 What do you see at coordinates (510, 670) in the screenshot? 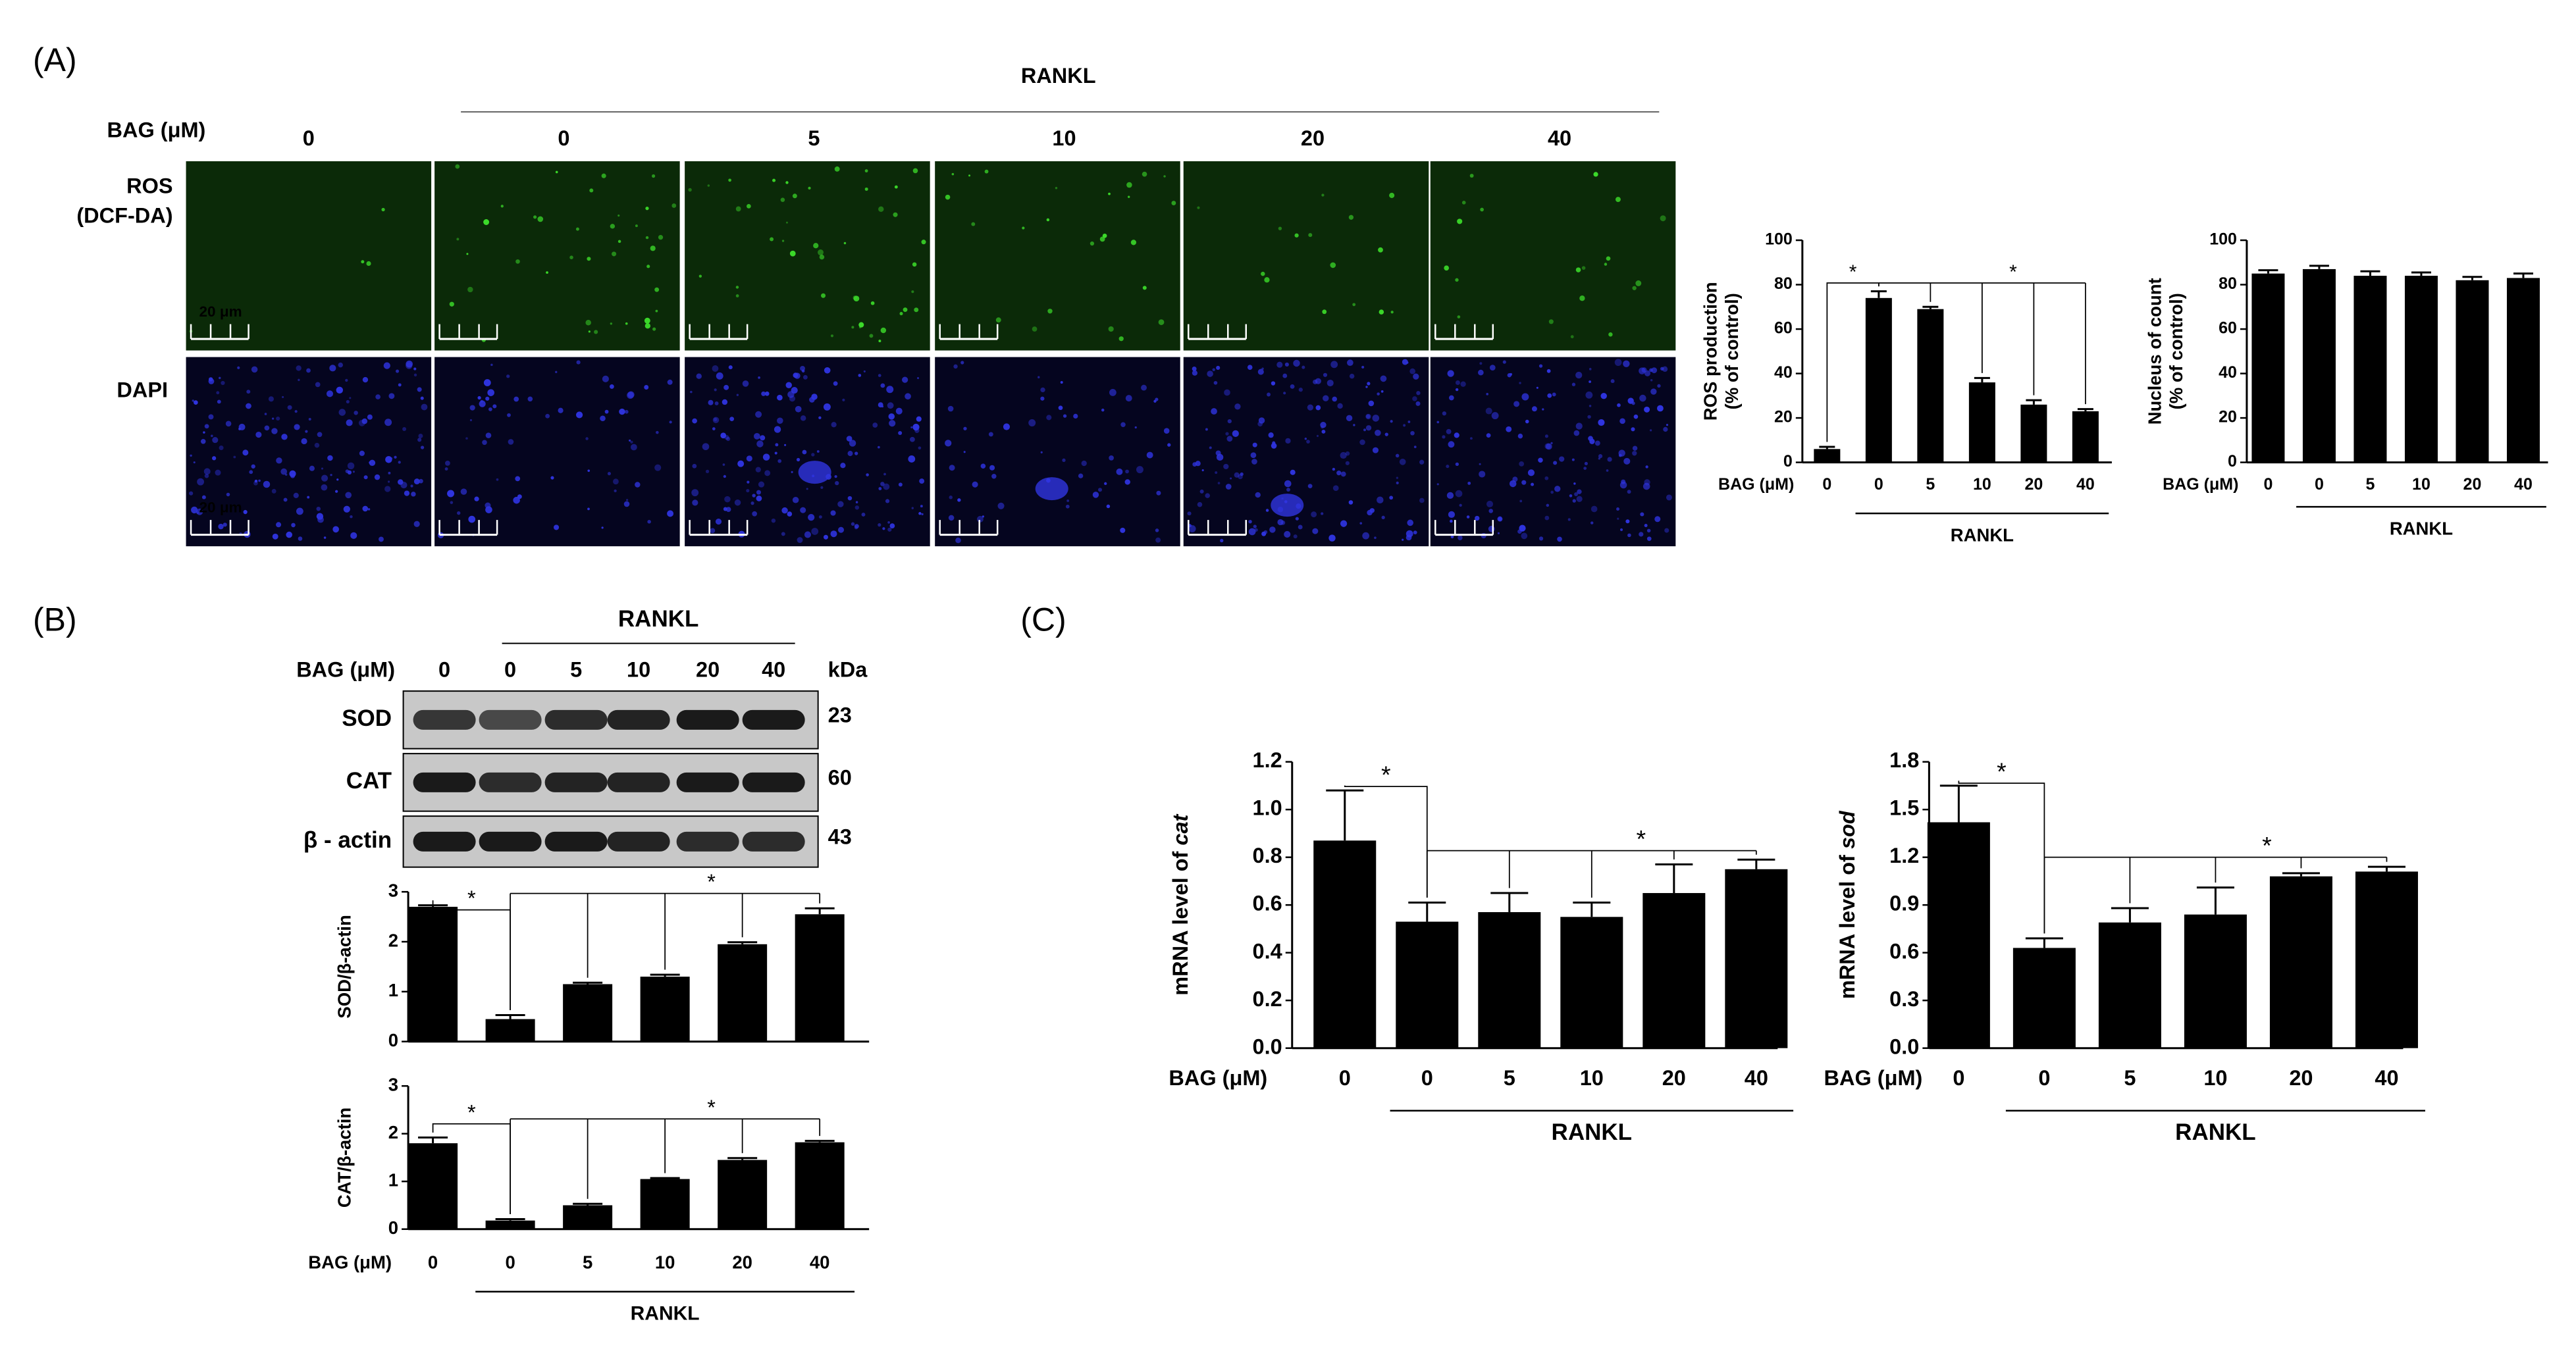
I see `dose: 0` at bounding box center [510, 670].